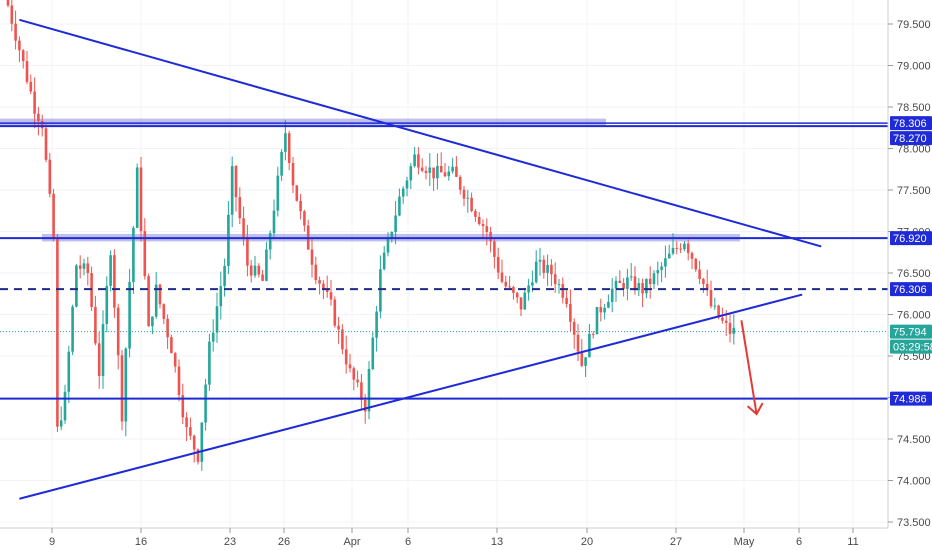  Describe the element at coordinates (676, 542) in the screenshot. I see `x-tick-label: 27` at that location.